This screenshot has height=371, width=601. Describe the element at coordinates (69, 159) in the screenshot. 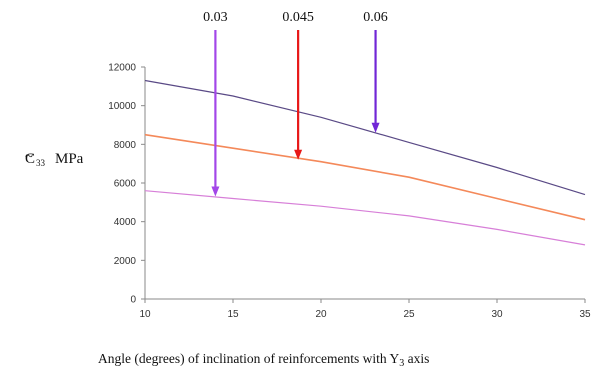

I see `y-axis-label-unit: MPa` at that location.